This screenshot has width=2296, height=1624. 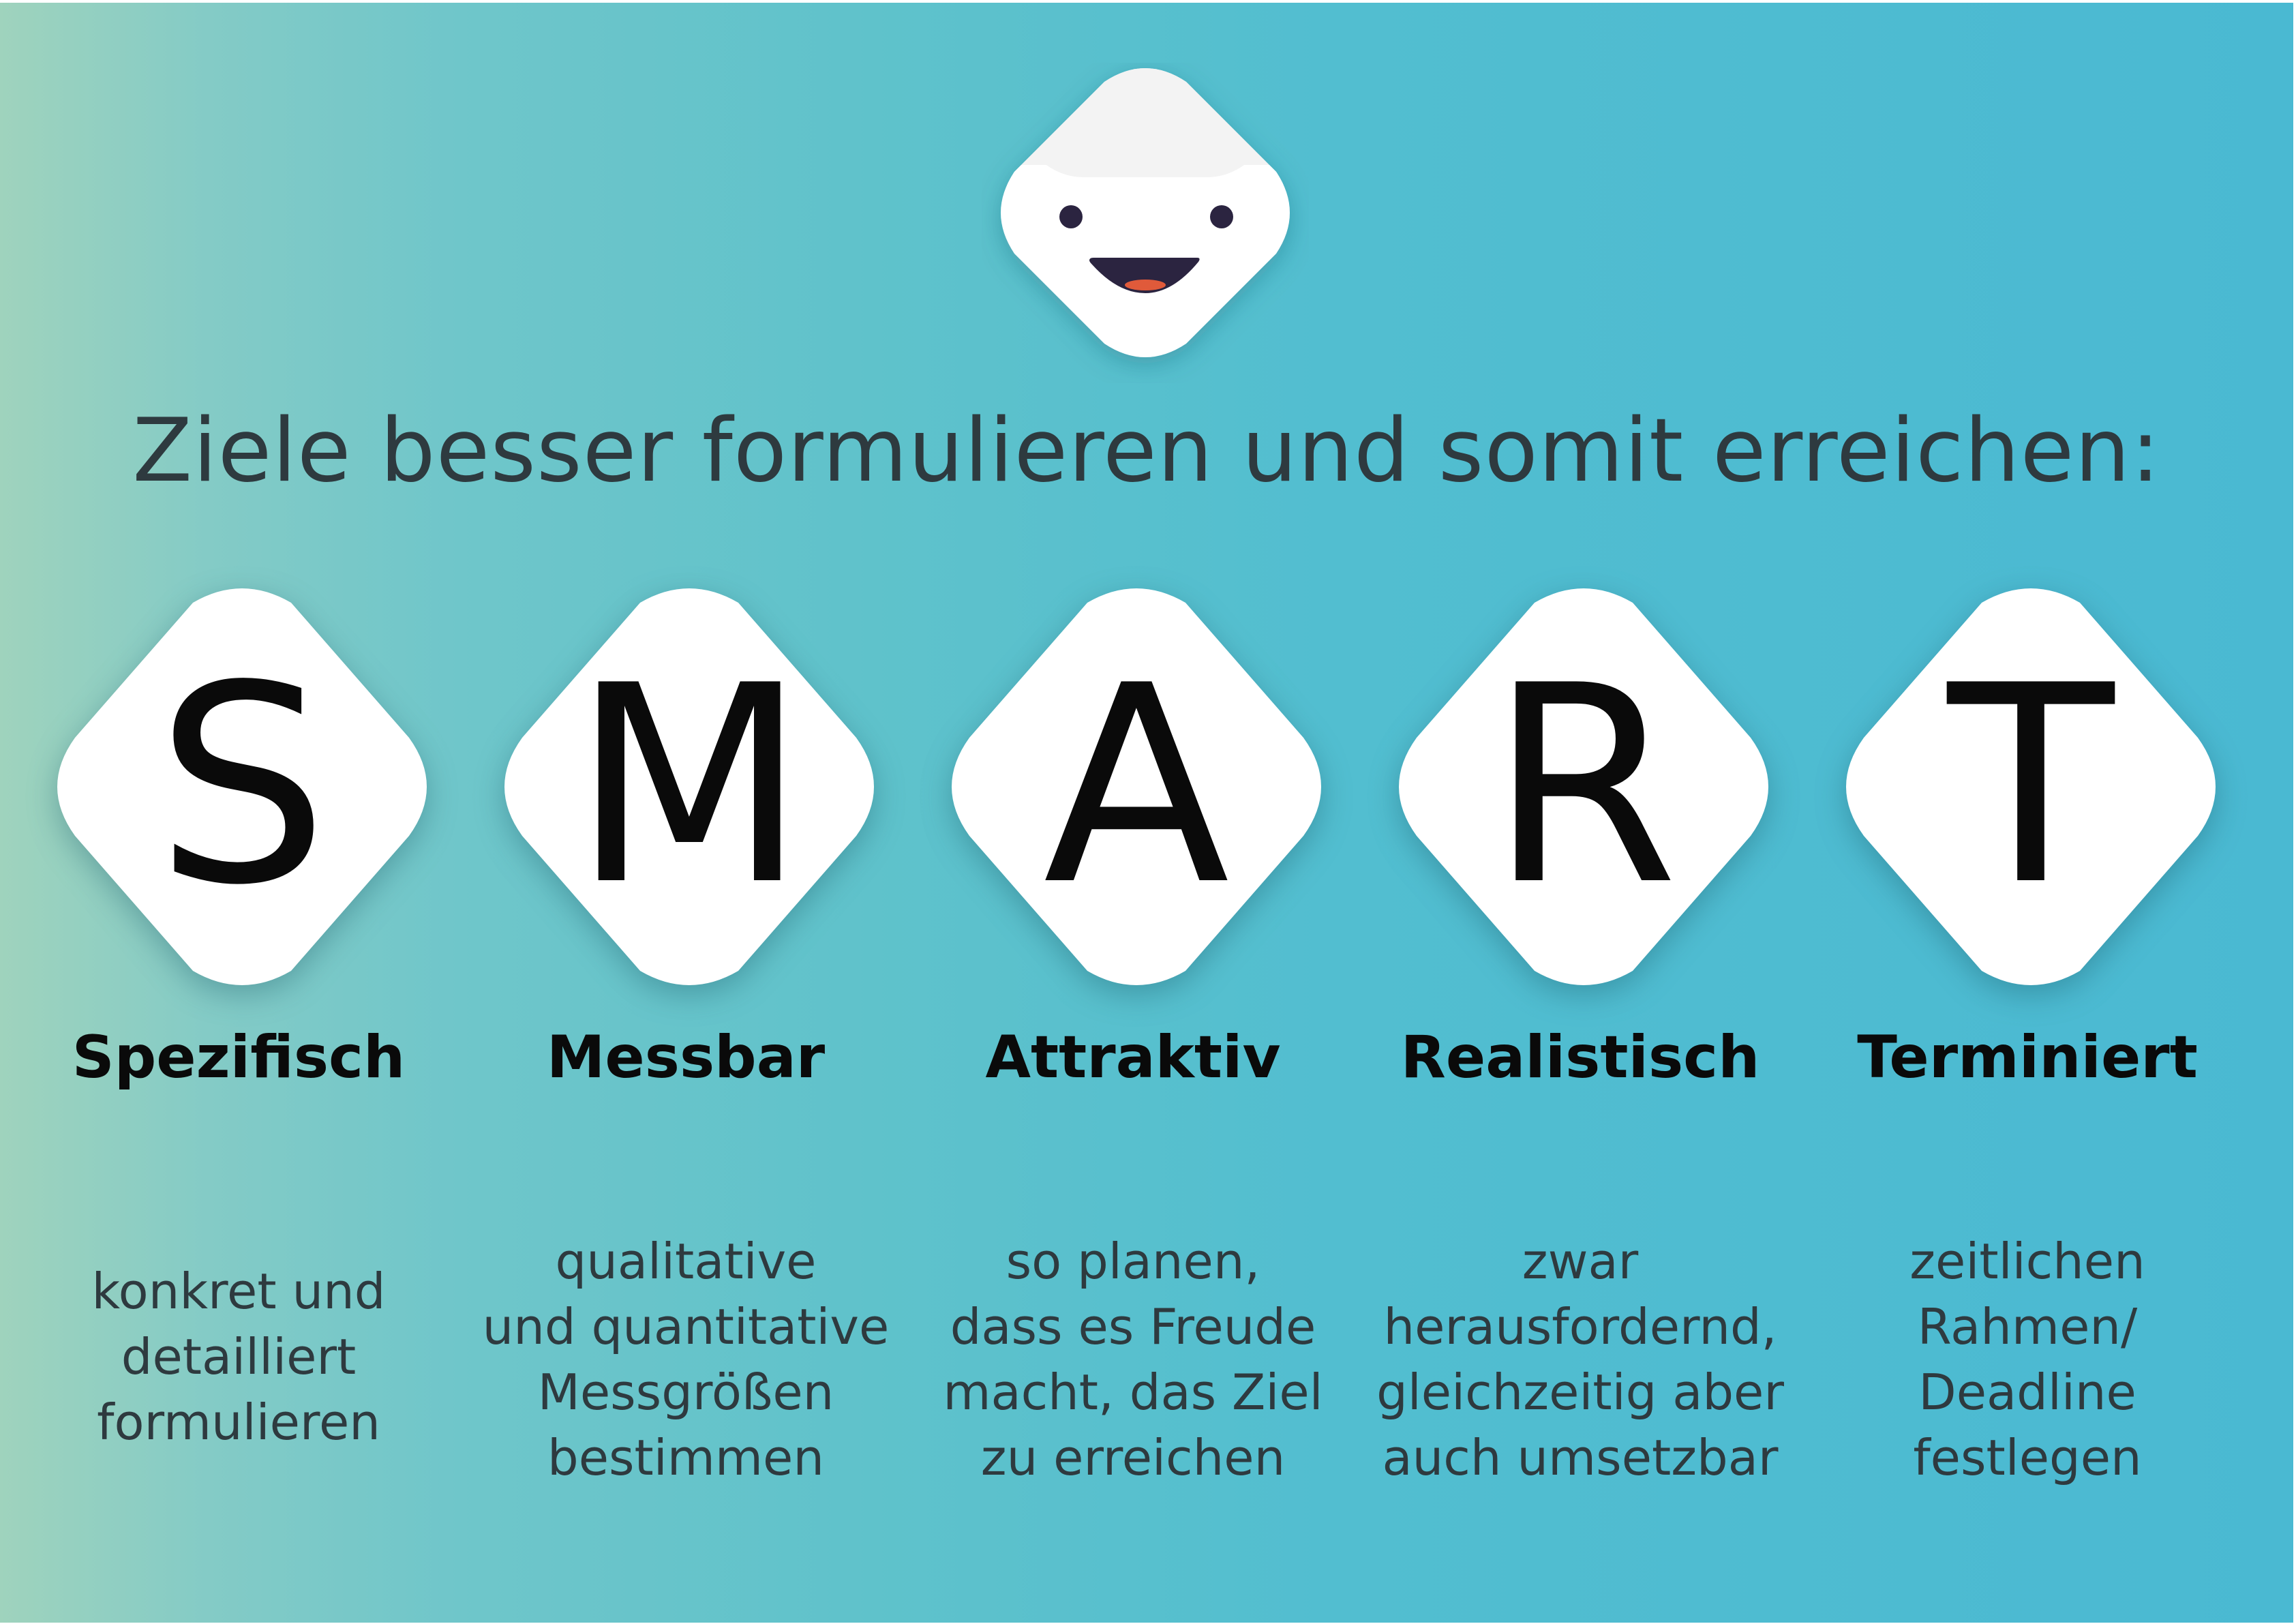 I want to click on description-line: detailliert, so click(x=239, y=1356).